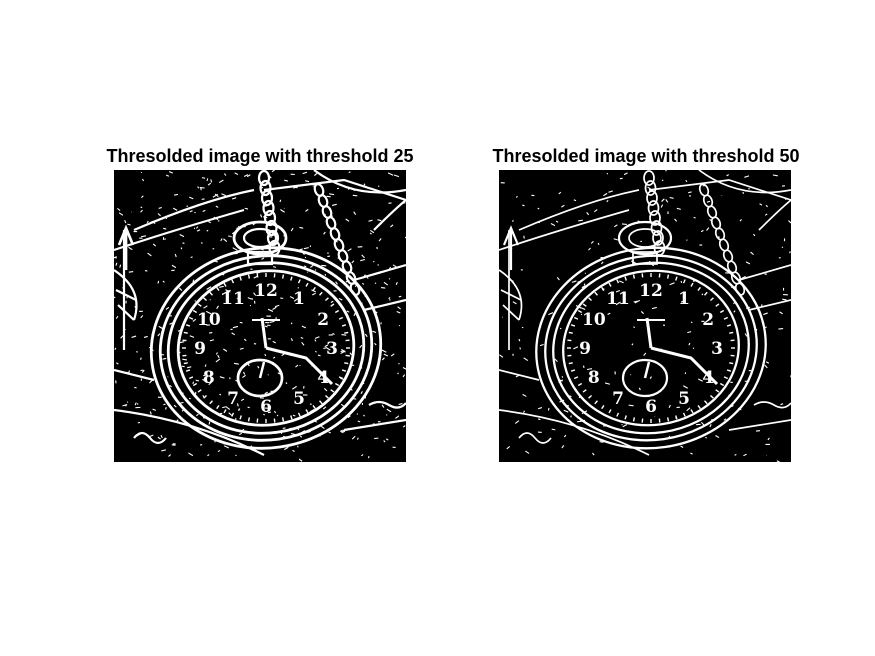 The image size is (875, 656). Describe the element at coordinates (645, 316) in the screenshot. I see `panel-2-image: 12 1 2 3 4 5 6 7 8 9 10 11` at that location.